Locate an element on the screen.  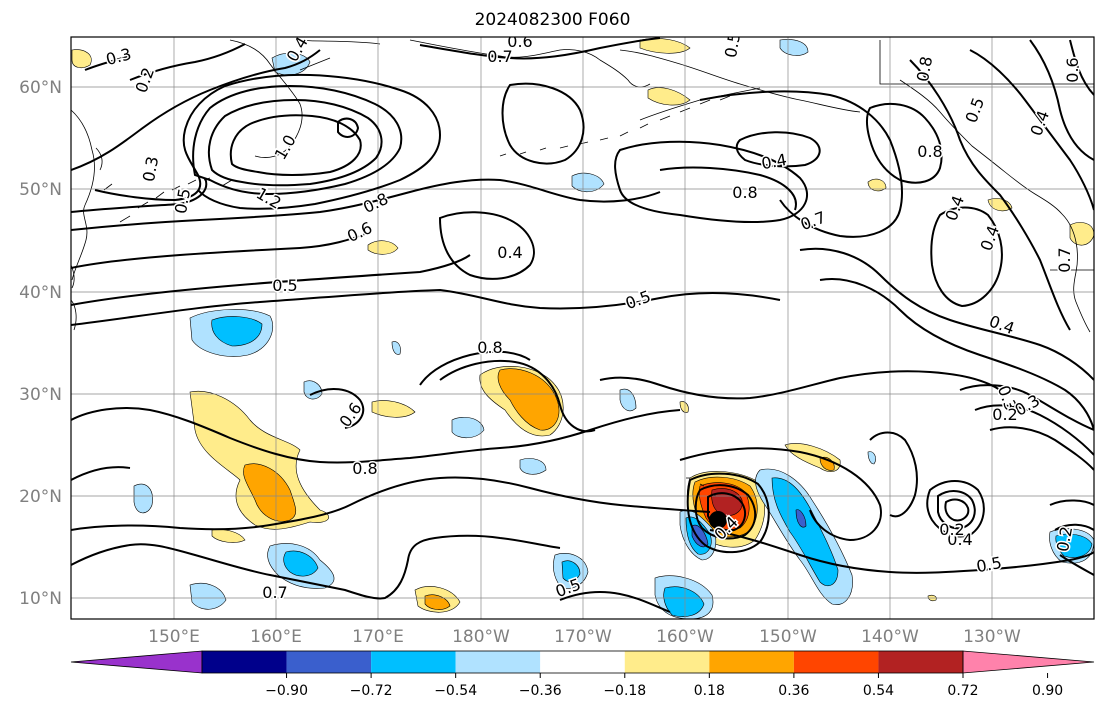
colorbar-tick-label: 0.36 is located at coordinates (793, 691).